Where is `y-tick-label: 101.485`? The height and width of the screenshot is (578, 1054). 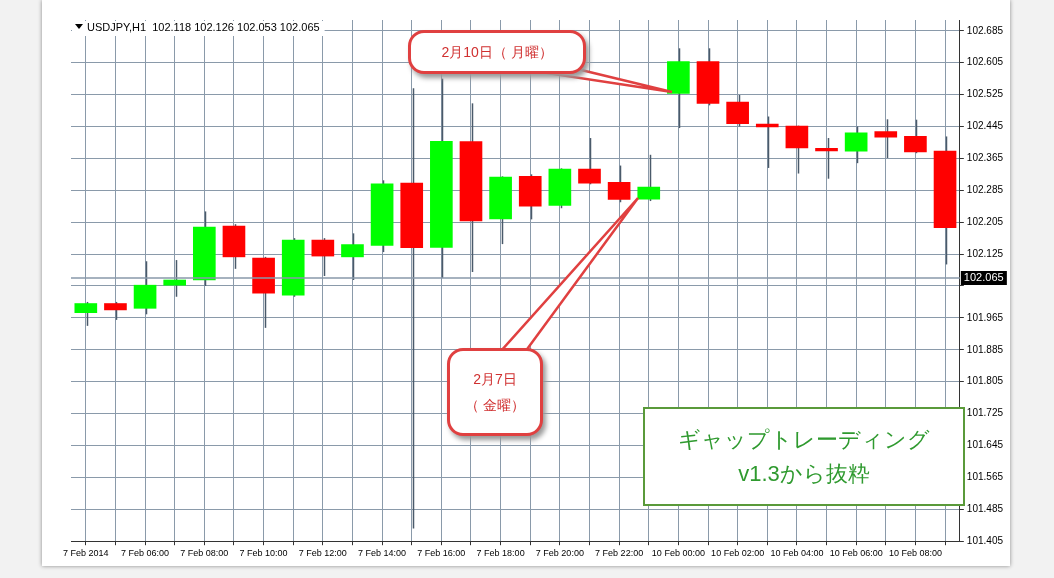 y-tick-label: 101.485 is located at coordinates (985, 509).